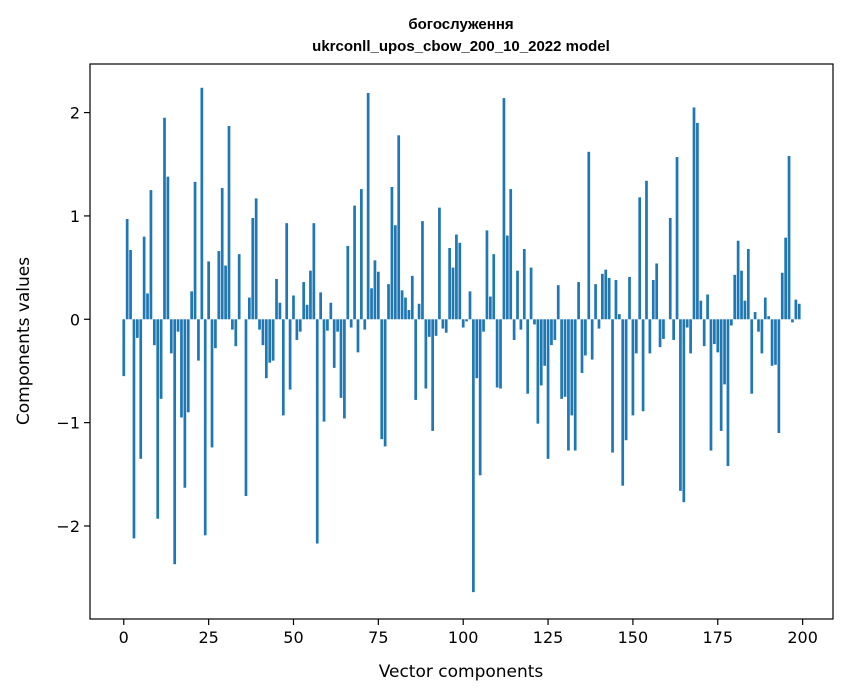  Describe the element at coordinates (68, 526) in the screenshot. I see `y-tick-label: −2` at that location.